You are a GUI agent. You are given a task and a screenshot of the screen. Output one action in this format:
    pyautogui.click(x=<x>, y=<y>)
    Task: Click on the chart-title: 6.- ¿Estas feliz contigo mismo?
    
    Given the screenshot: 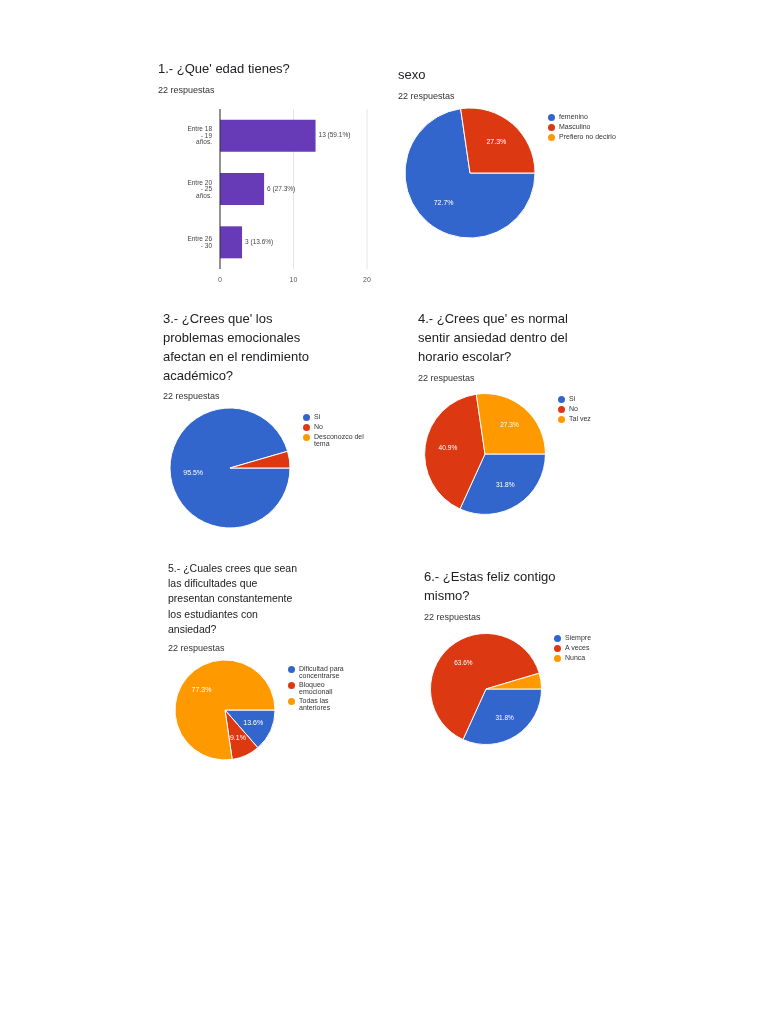 What is the action you would take?
    pyautogui.click(x=490, y=586)
    